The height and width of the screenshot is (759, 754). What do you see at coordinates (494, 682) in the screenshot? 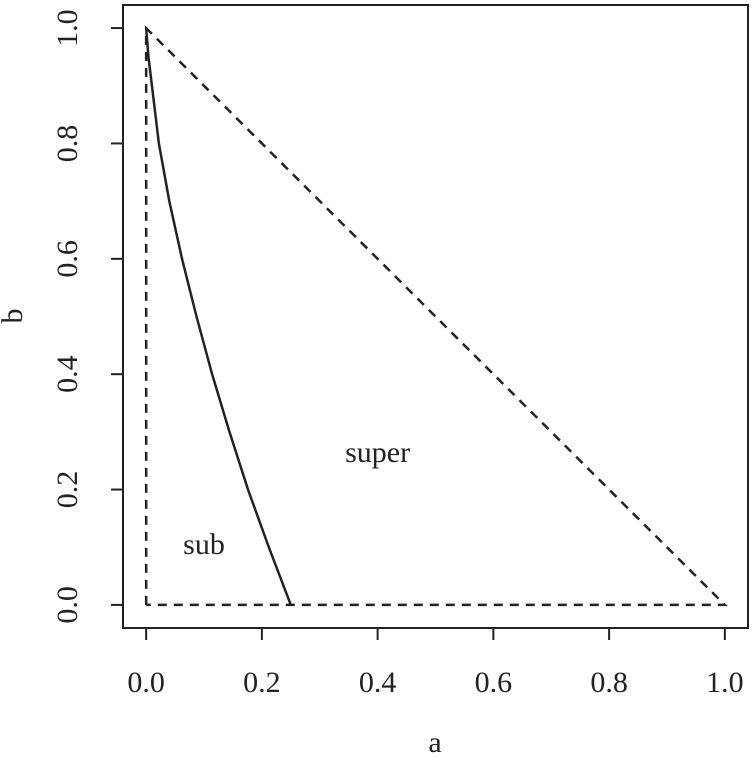
I see `x-tick-label: 0.6` at bounding box center [494, 682].